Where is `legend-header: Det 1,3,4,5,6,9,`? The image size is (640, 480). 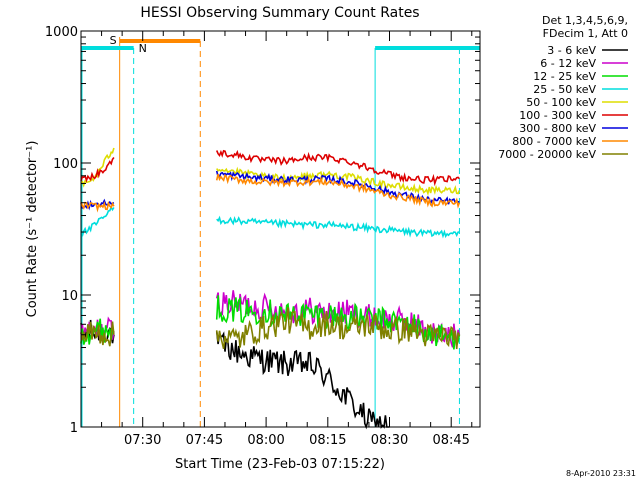 legend-header: Det 1,3,4,5,6,9, is located at coordinates (585, 20).